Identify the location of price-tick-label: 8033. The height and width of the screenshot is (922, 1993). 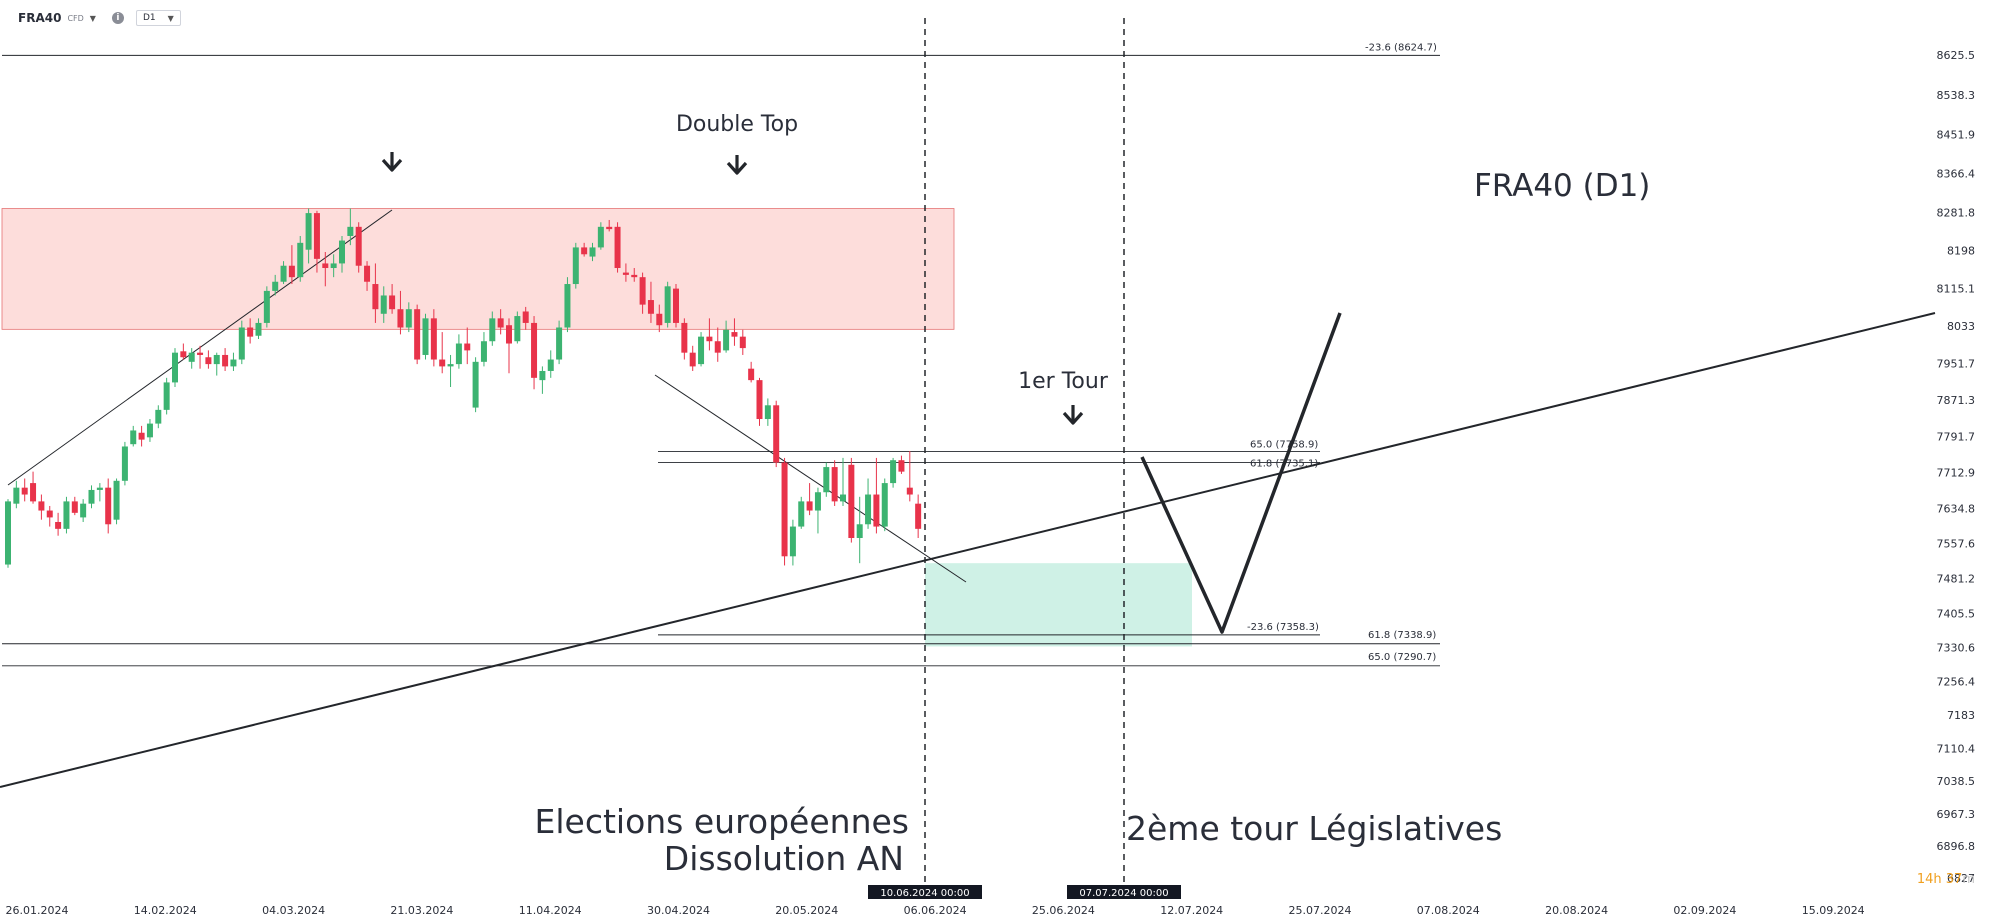
(1961, 326).